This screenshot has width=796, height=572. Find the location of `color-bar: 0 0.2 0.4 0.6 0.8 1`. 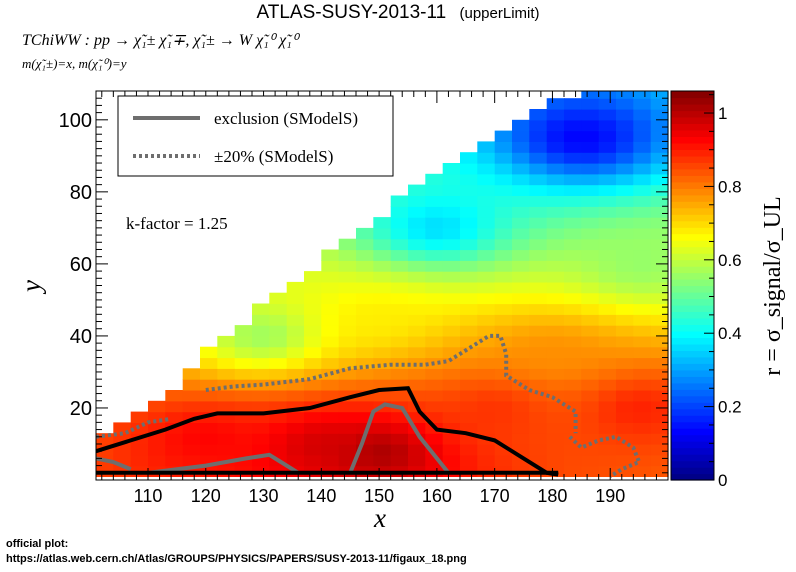

color-bar: 0 0.2 0.4 0.6 0.8 1 is located at coordinates (706, 290).